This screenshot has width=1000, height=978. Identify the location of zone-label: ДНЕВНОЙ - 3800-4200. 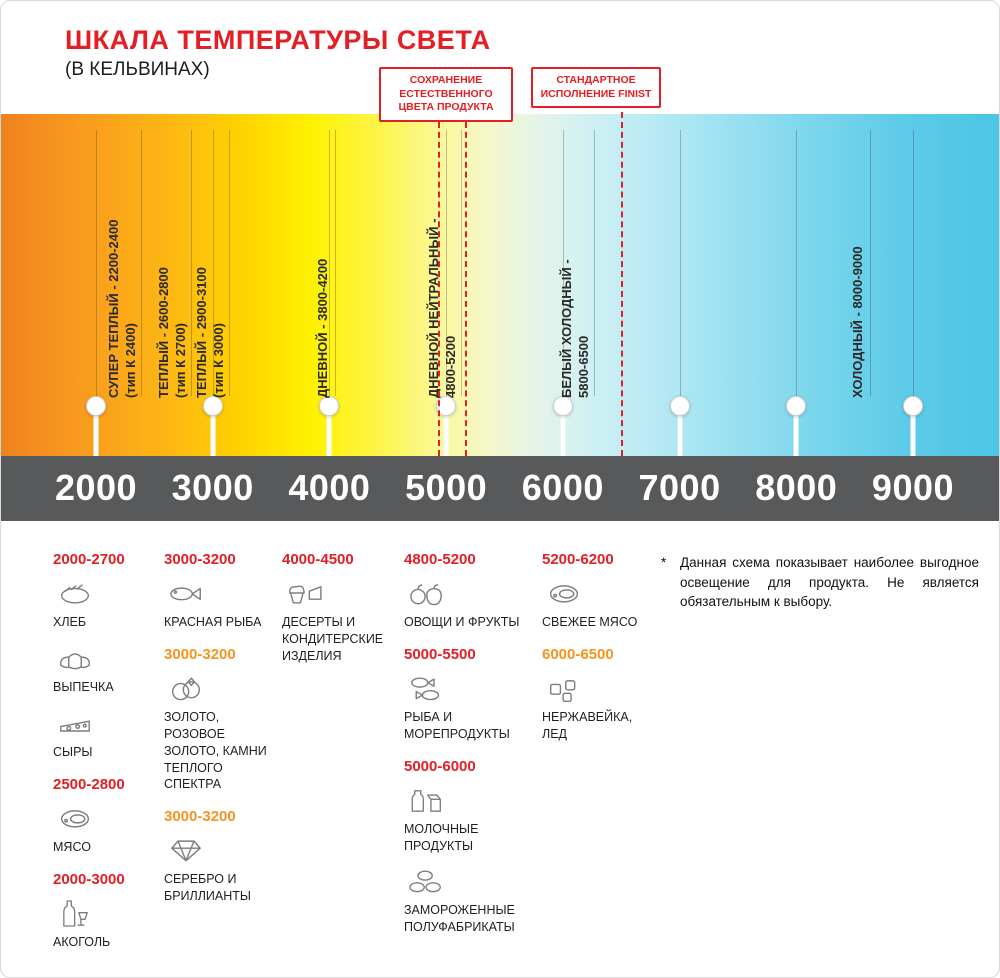
(322, 328).